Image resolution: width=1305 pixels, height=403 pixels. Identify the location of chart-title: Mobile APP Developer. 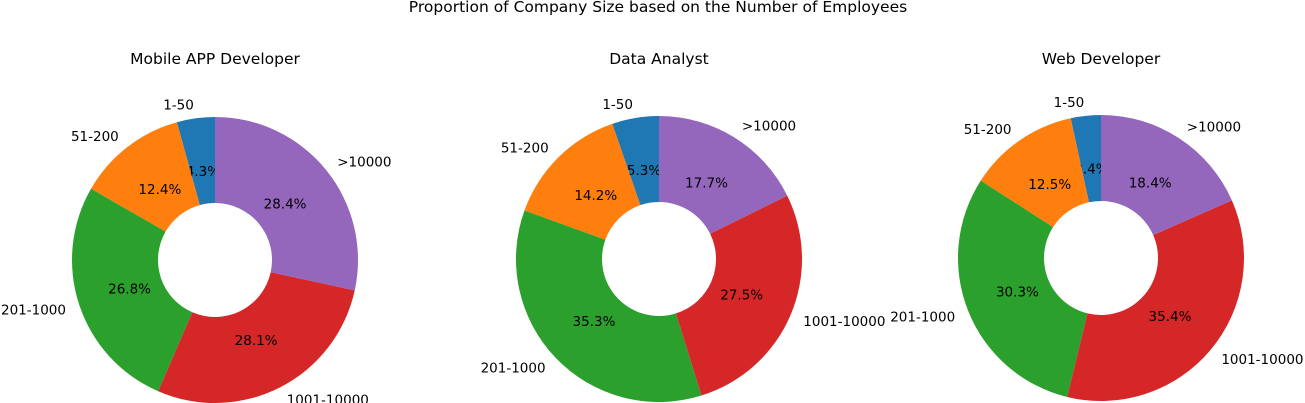
(215, 59).